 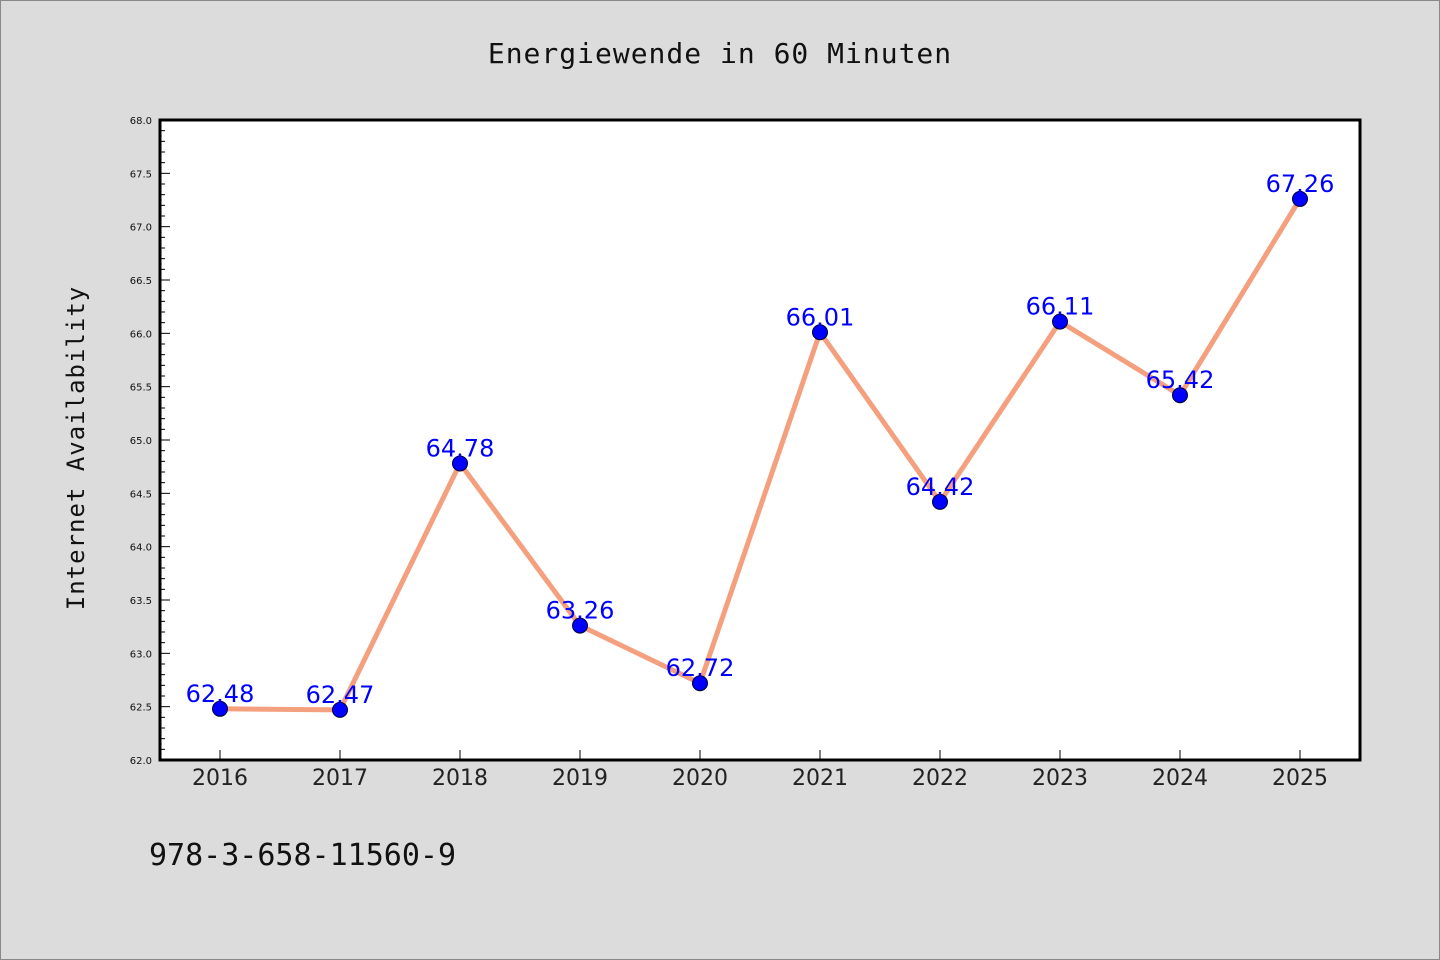 I want to click on data-label: 62.47, so click(x=340, y=695).